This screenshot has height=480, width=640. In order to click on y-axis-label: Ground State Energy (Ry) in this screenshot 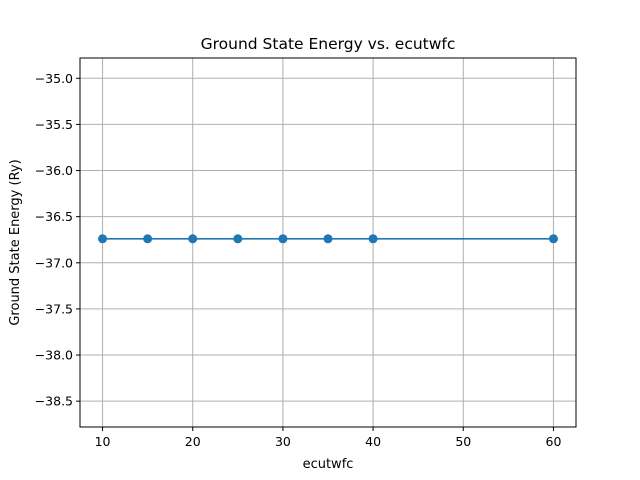, I will do `click(15, 242)`.